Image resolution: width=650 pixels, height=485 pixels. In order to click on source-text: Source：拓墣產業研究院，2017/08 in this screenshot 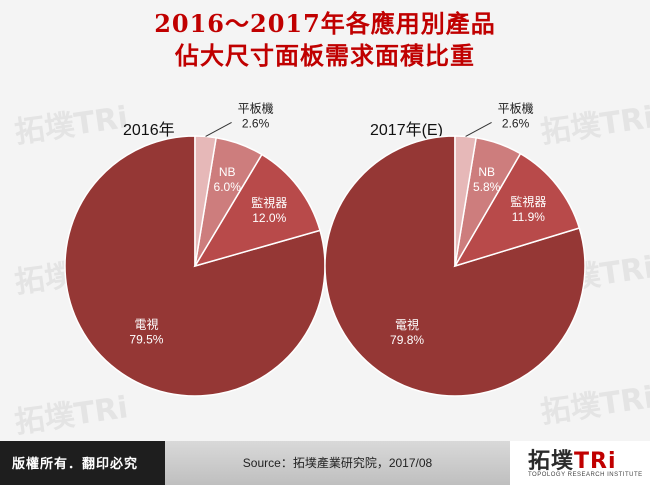, I will do `click(337, 463)`.